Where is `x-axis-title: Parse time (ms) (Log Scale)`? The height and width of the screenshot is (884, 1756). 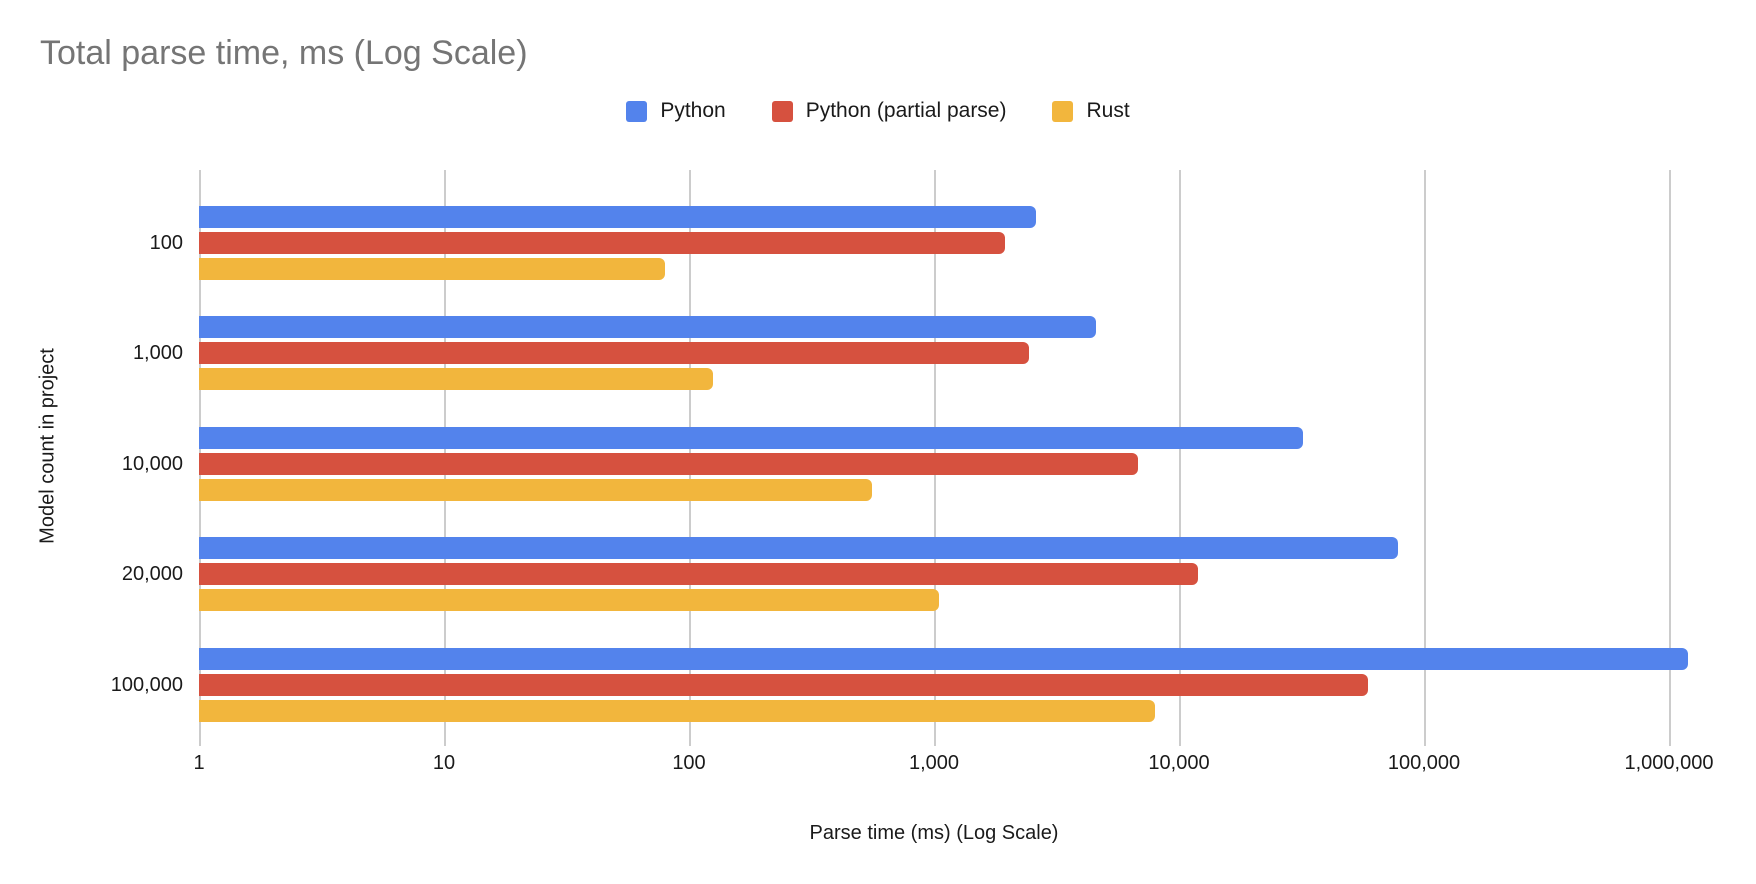 x-axis-title: Parse time (ms) (Log Scale) is located at coordinates (934, 833).